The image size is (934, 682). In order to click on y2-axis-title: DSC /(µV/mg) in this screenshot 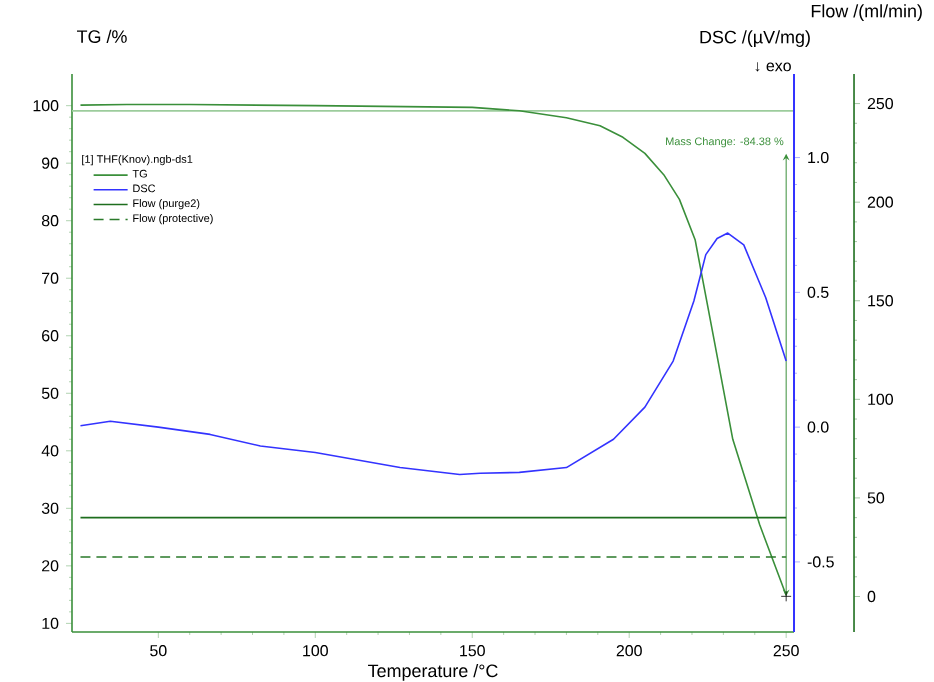, I will do `click(755, 38)`.